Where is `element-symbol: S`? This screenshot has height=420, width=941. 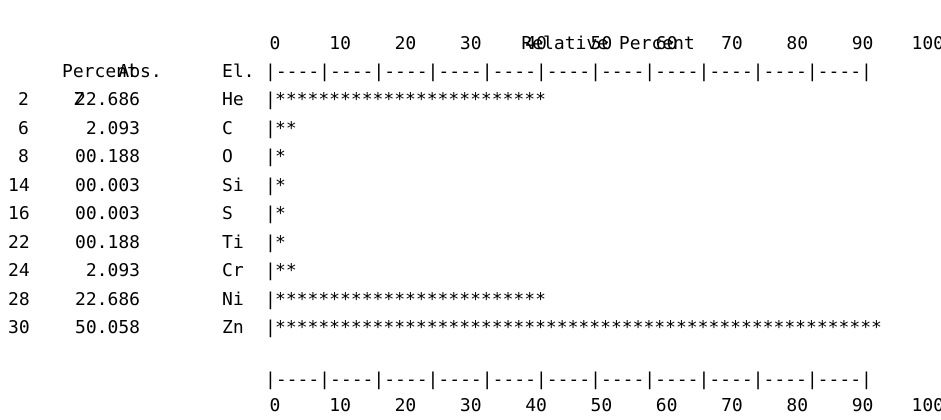
element-symbol: S is located at coordinates (227, 214).